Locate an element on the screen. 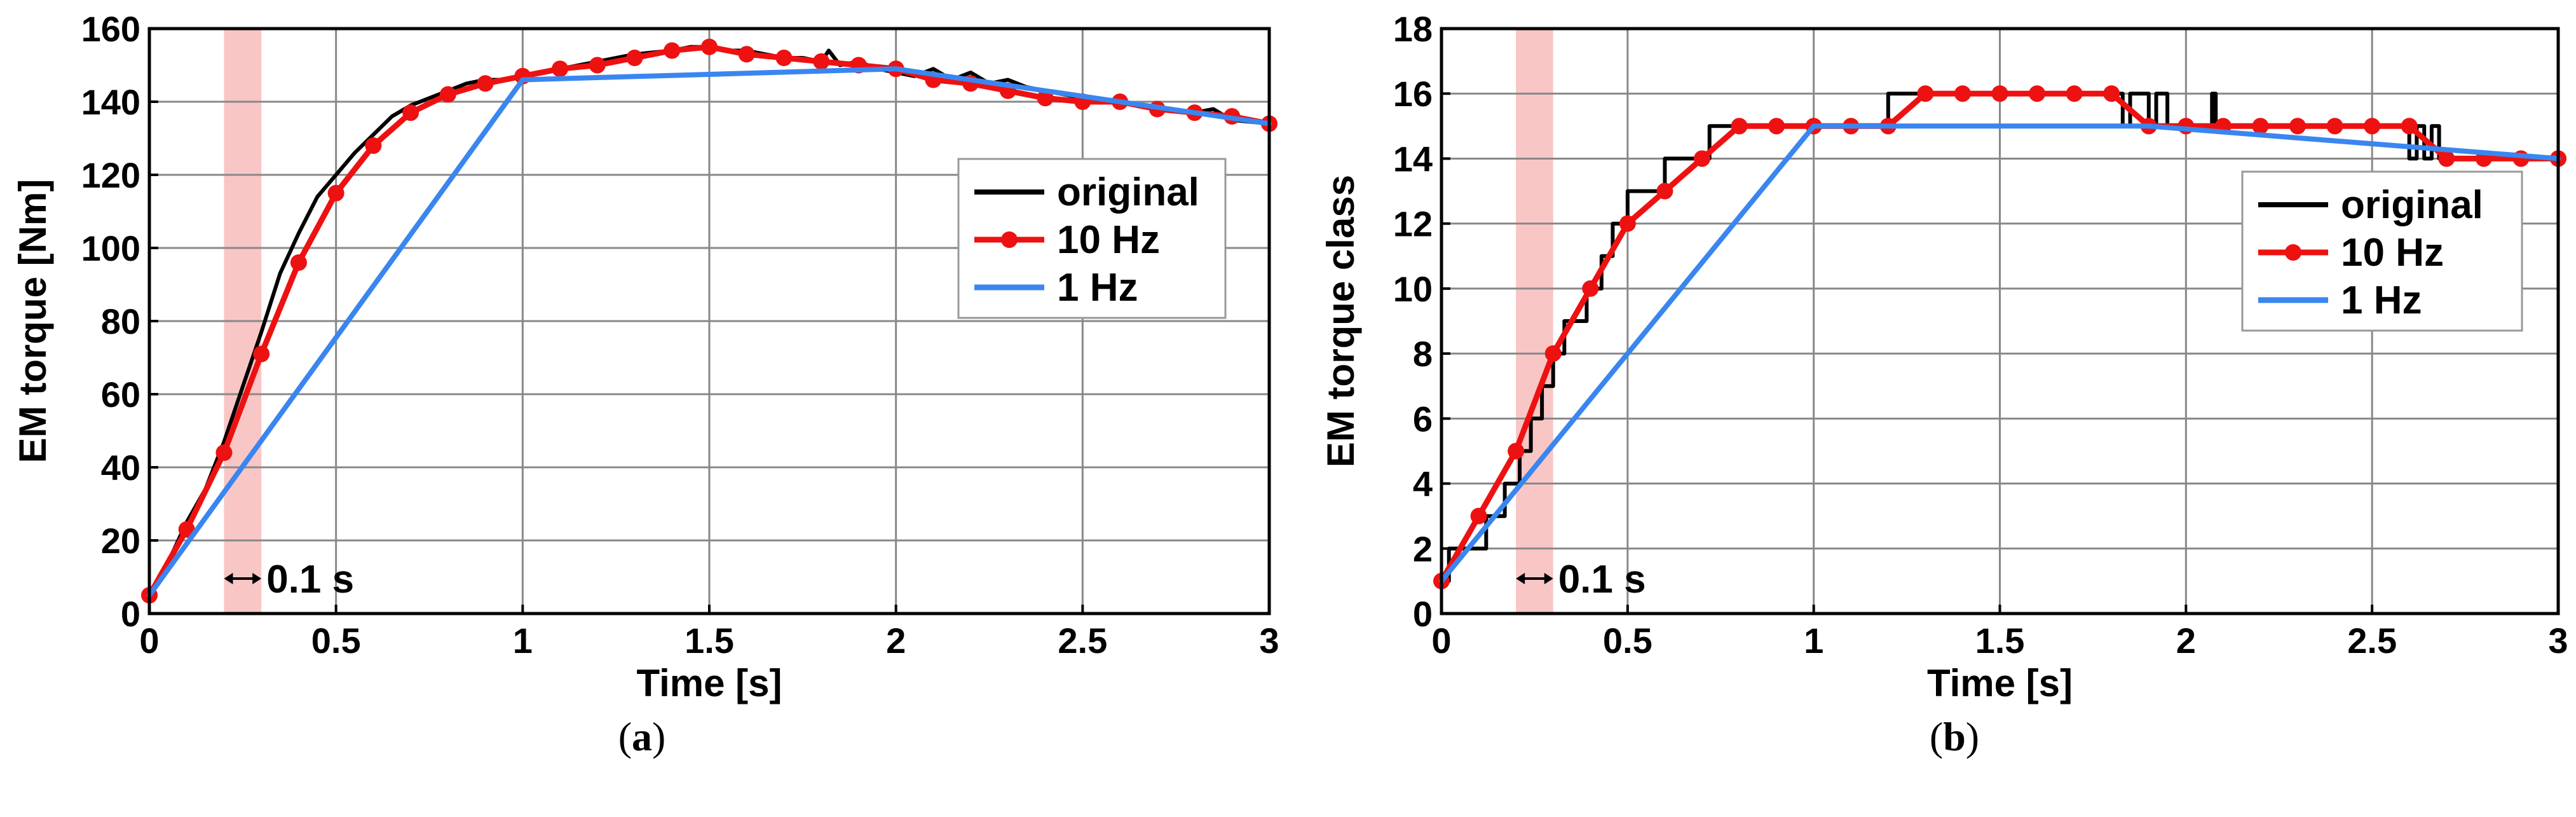  panel-letter: a is located at coordinates (642, 736).